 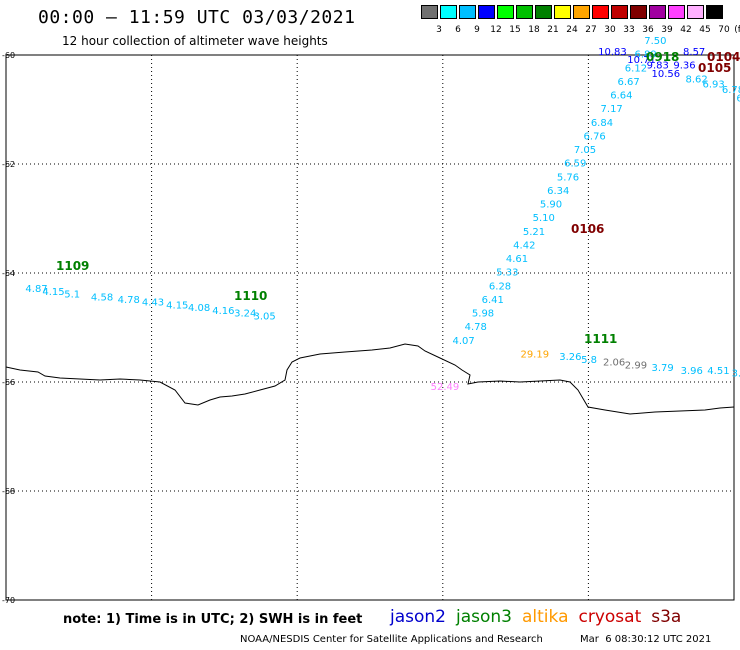 I want to click on track-time-label: 1110, so click(x=250, y=296).